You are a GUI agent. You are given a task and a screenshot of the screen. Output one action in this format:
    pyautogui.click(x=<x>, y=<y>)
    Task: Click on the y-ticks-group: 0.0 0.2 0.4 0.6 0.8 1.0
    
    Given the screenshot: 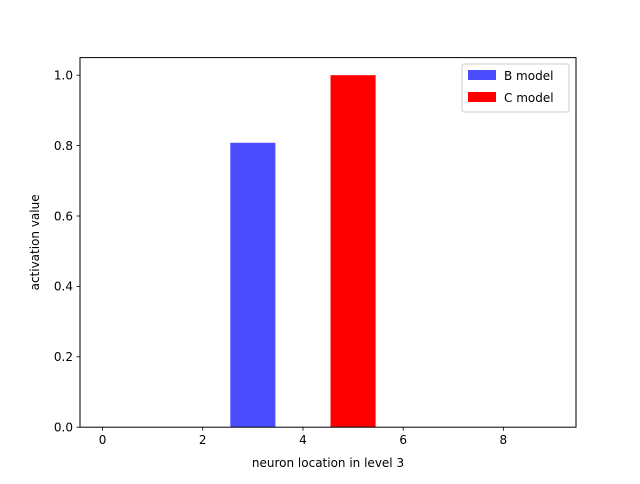 What is the action you would take?
    pyautogui.click(x=67, y=252)
    